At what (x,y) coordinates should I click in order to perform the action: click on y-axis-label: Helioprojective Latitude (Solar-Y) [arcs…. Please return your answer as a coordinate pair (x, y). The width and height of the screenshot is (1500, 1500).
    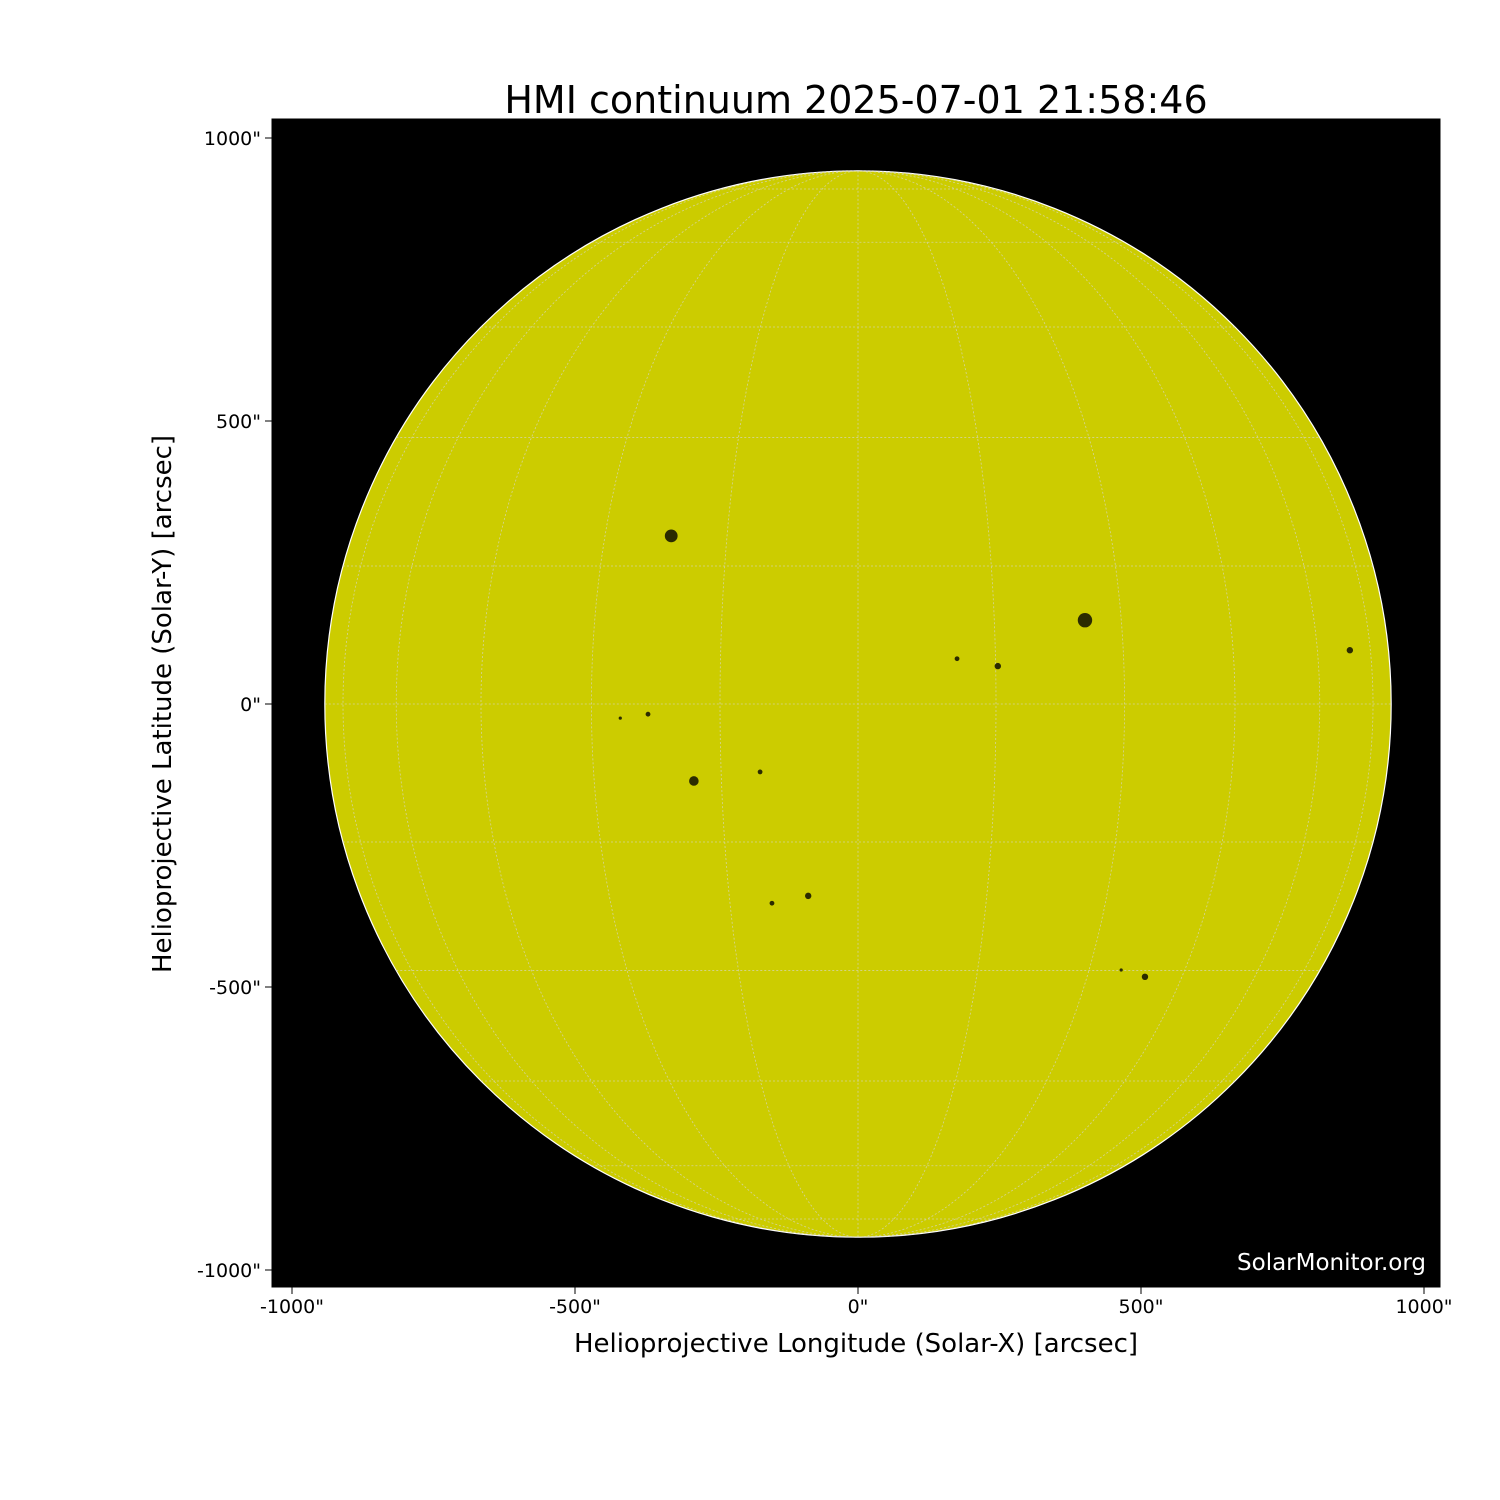
    Looking at the image, I should click on (163, 704).